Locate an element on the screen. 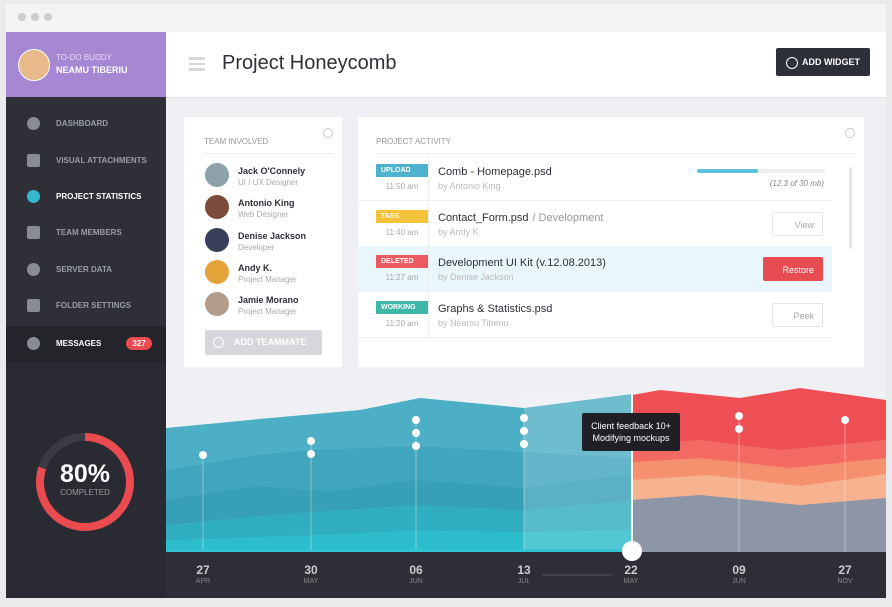 This screenshot has height=607, width=892. action-button: Restore is located at coordinates (793, 269).